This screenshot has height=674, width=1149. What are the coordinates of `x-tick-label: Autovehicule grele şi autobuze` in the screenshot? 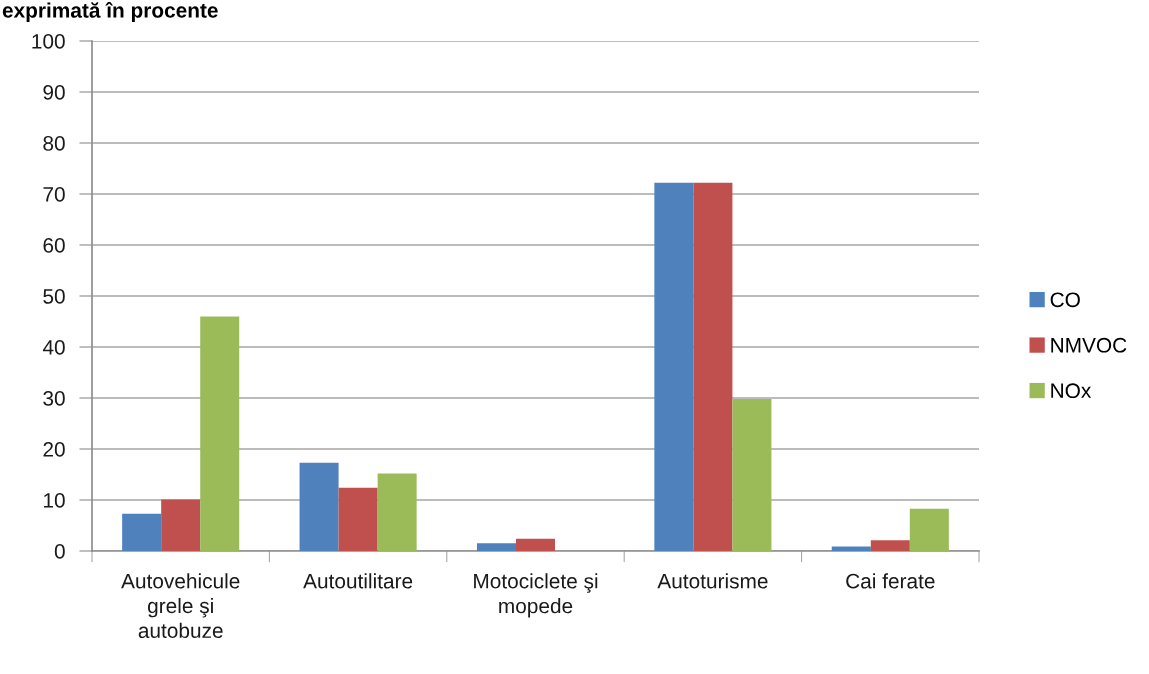 It's located at (180, 606).